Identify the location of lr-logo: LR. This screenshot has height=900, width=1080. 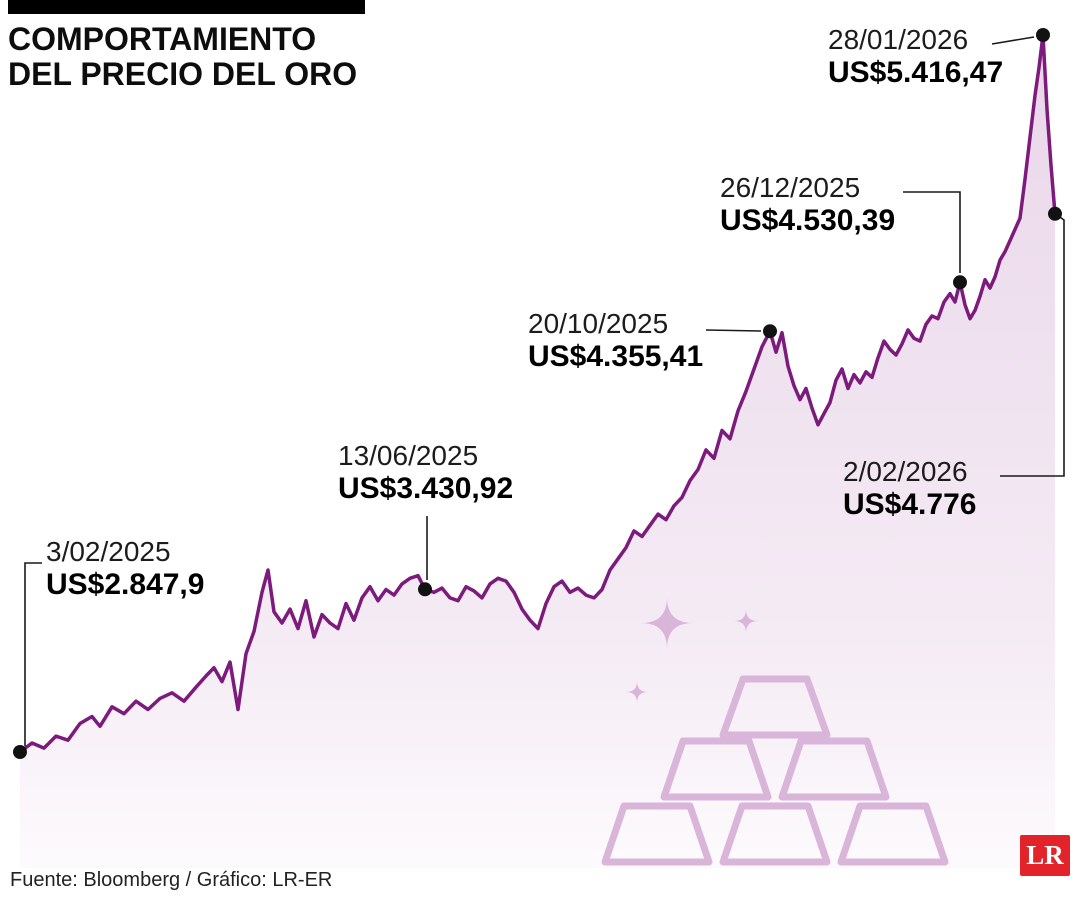
(1045, 855).